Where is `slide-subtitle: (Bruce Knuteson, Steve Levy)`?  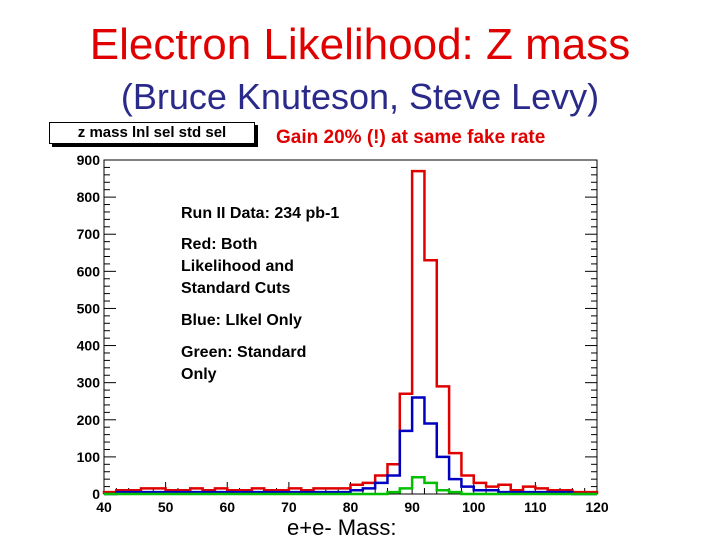 slide-subtitle: (Bruce Knuteson, Steve Levy) is located at coordinates (360, 96).